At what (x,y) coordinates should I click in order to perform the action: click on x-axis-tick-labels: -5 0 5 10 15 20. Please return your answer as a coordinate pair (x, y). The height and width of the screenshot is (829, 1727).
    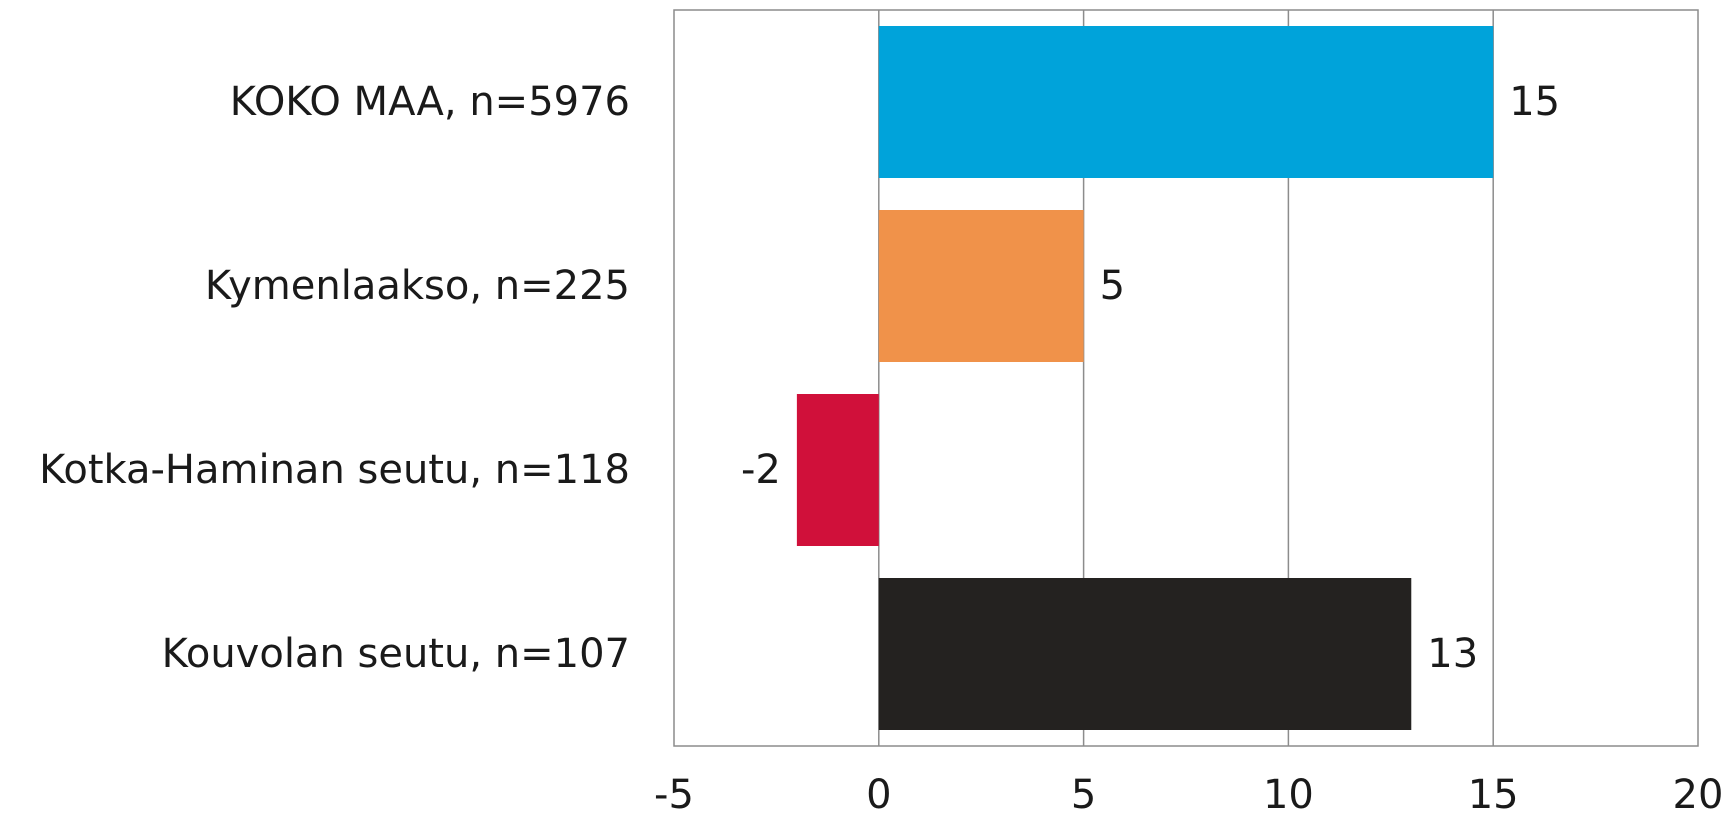
    Looking at the image, I should click on (1188, 795).